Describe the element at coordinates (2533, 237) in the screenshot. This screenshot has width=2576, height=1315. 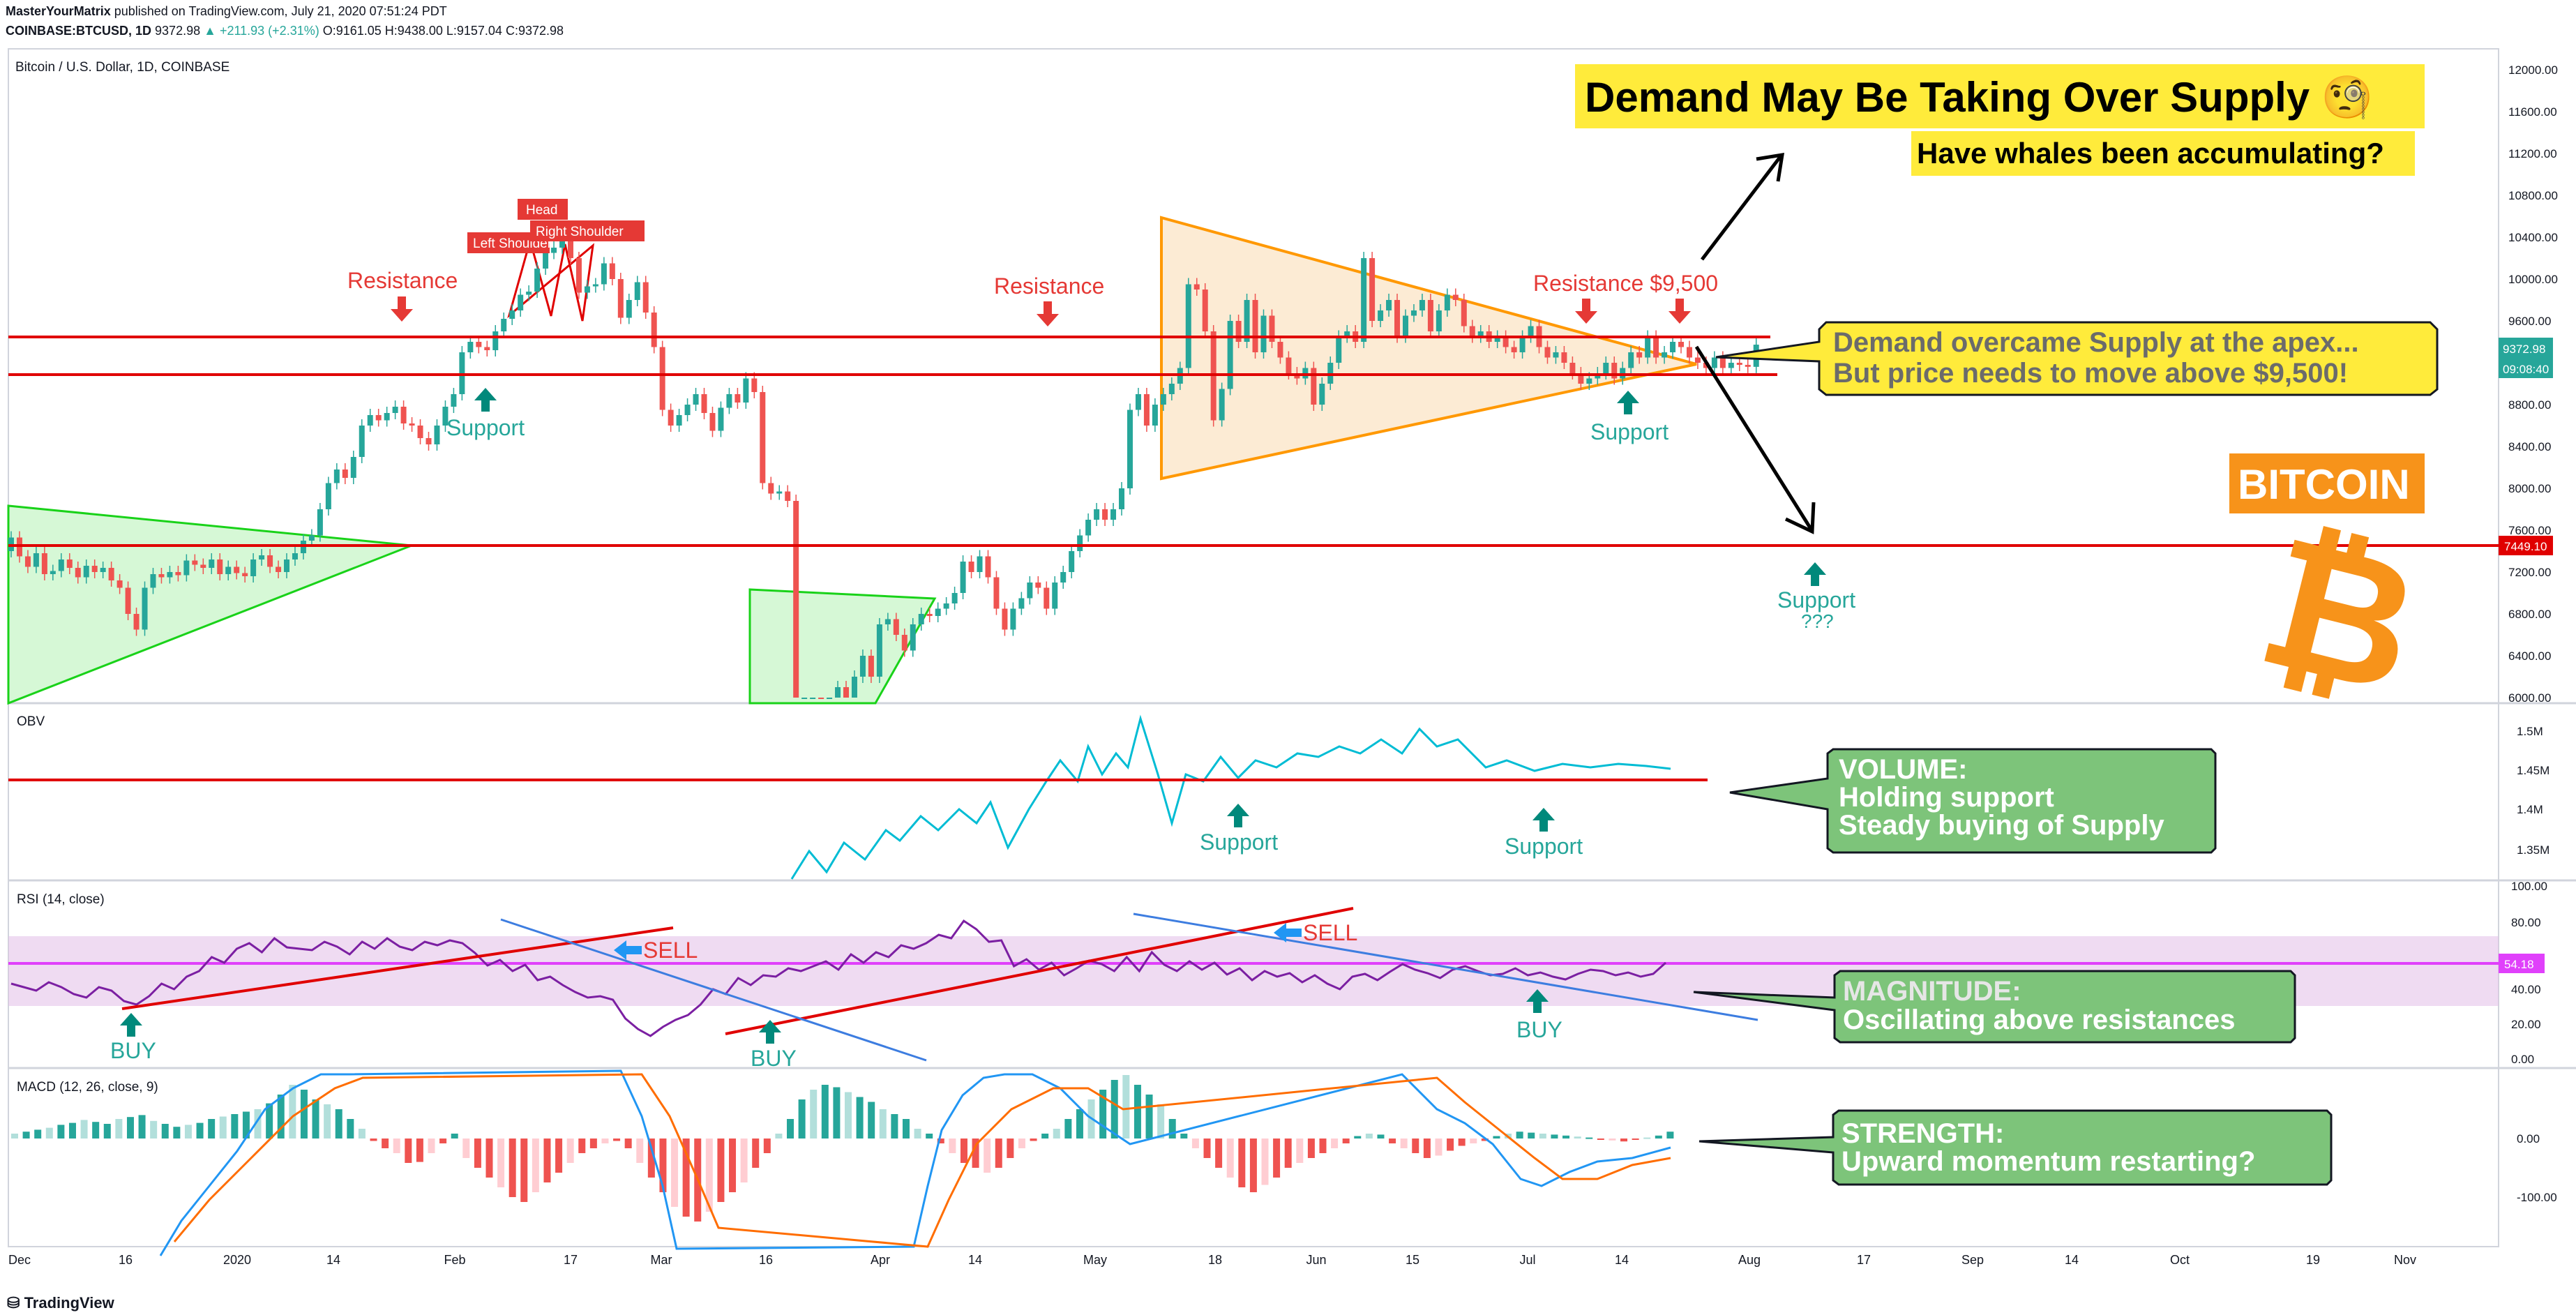
I see `price-tick-label: 10400.00` at that location.